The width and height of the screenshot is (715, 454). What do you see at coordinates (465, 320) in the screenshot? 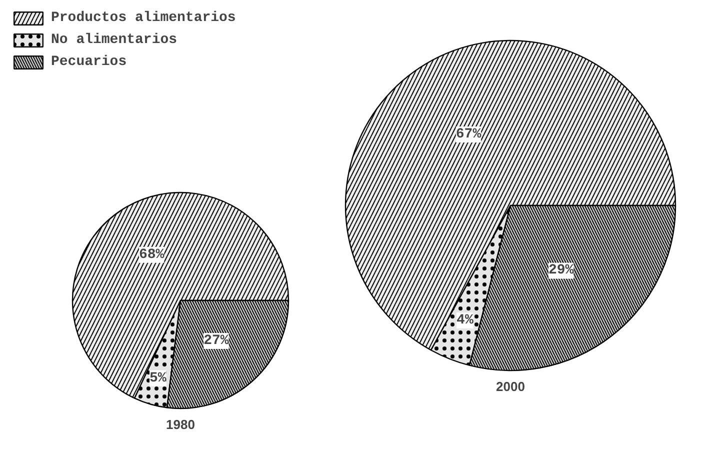
I see `data-label: 4%` at bounding box center [465, 320].